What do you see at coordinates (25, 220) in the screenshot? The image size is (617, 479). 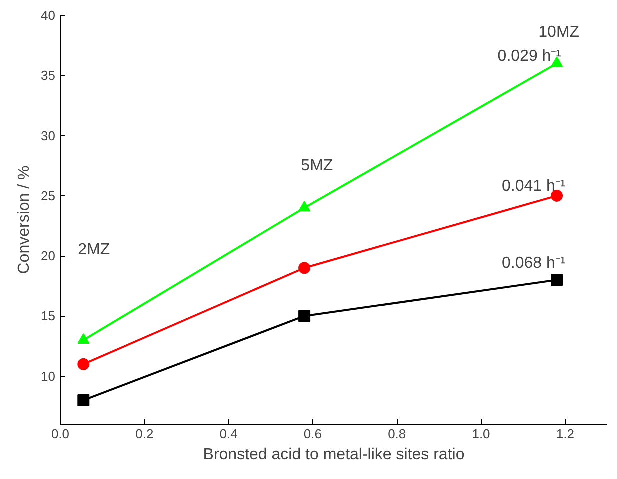 I see `y-axis-title: Conversion / %` at bounding box center [25, 220].